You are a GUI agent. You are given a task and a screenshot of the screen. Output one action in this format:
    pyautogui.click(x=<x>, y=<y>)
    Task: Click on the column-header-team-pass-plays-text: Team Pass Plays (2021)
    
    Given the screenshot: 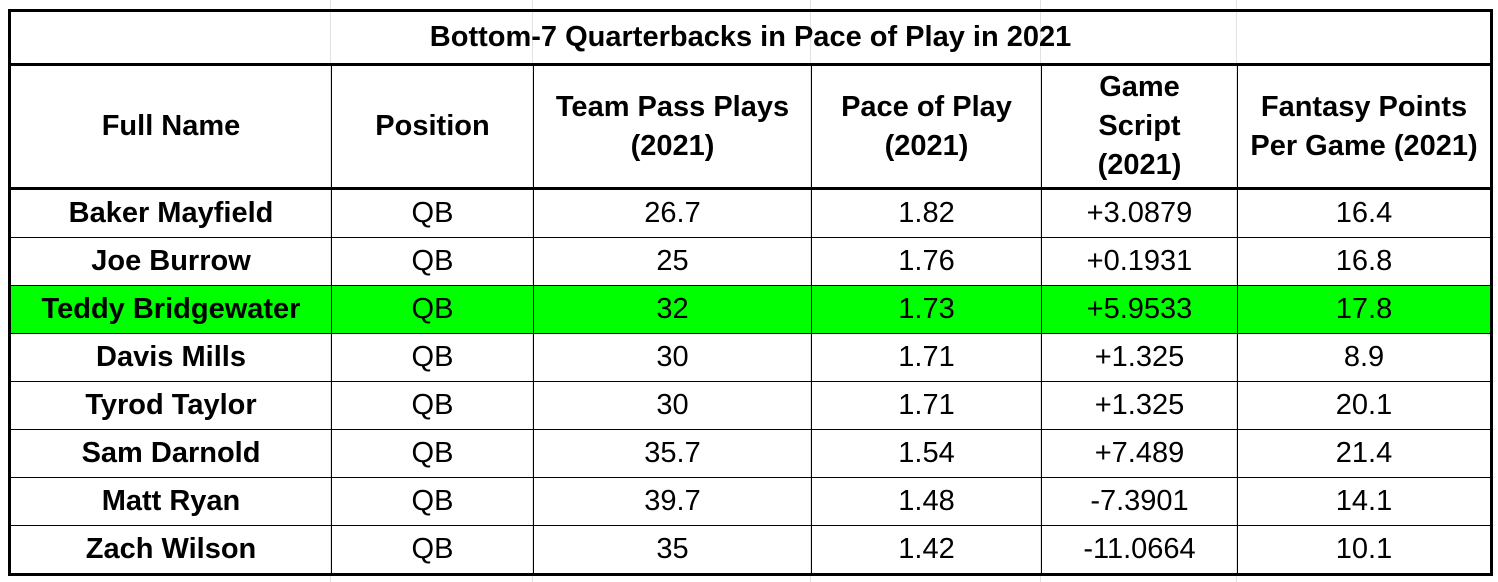 What is the action you would take?
    pyautogui.click(x=672, y=126)
    